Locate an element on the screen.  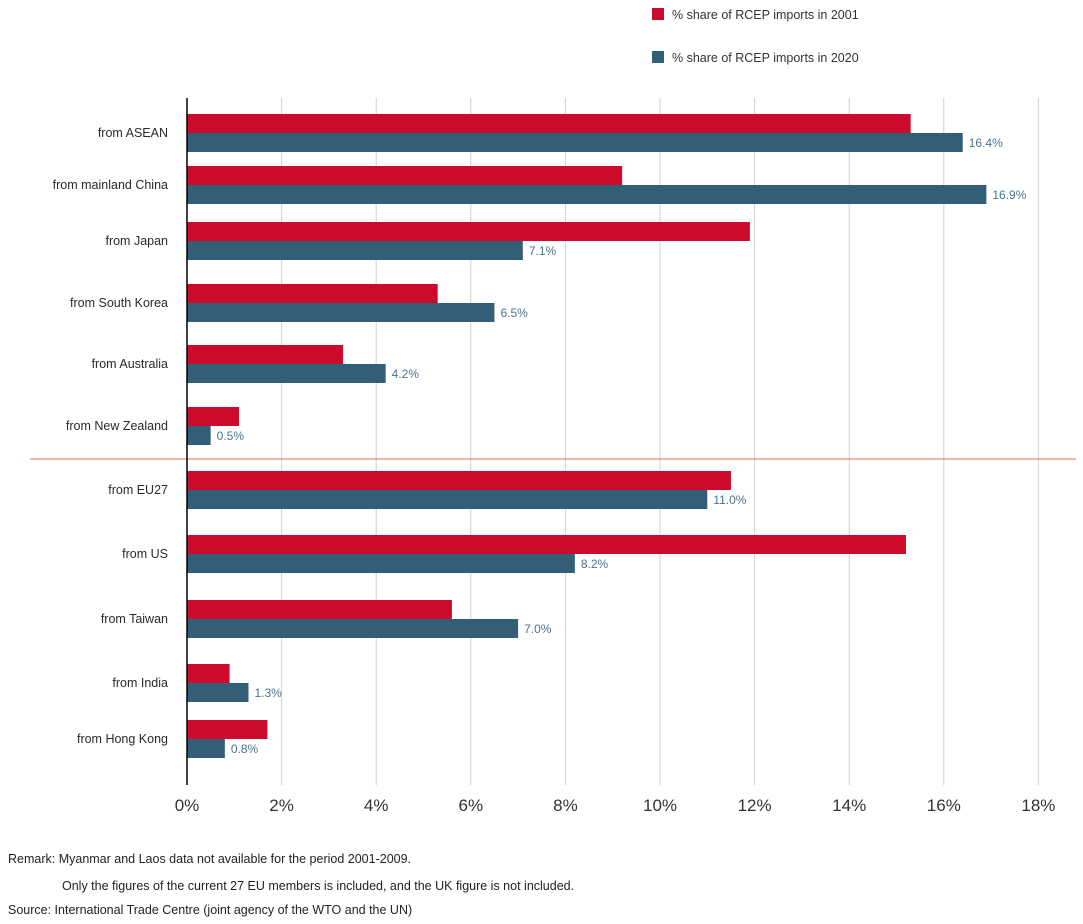
data-label-2020: 1.3% is located at coordinates (268, 693).